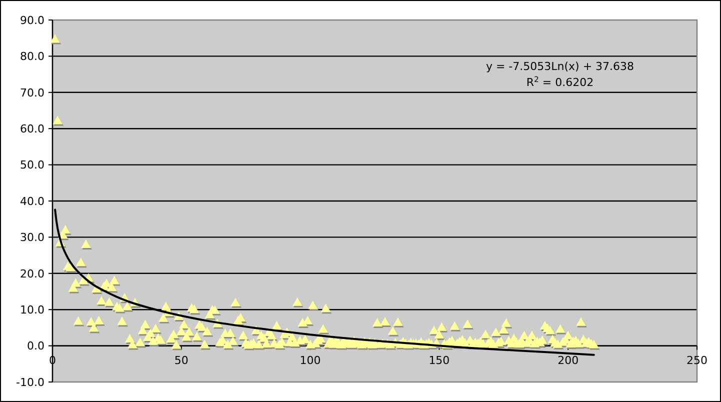 Image resolution: width=721 pixels, height=402 pixels. Describe the element at coordinates (32, 57) in the screenshot. I see `y-tick-label: 80.0` at that location.